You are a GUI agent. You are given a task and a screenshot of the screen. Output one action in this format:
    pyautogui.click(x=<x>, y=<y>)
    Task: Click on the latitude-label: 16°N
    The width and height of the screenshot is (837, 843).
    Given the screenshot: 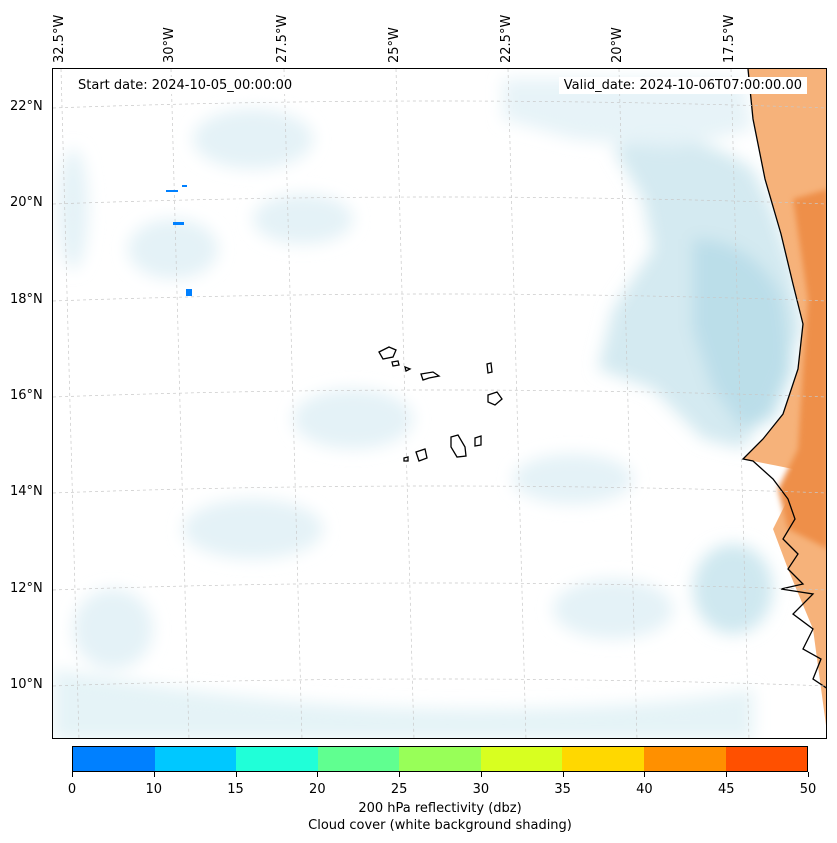 What is the action you would take?
    pyautogui.click(x=26, y=395)
    